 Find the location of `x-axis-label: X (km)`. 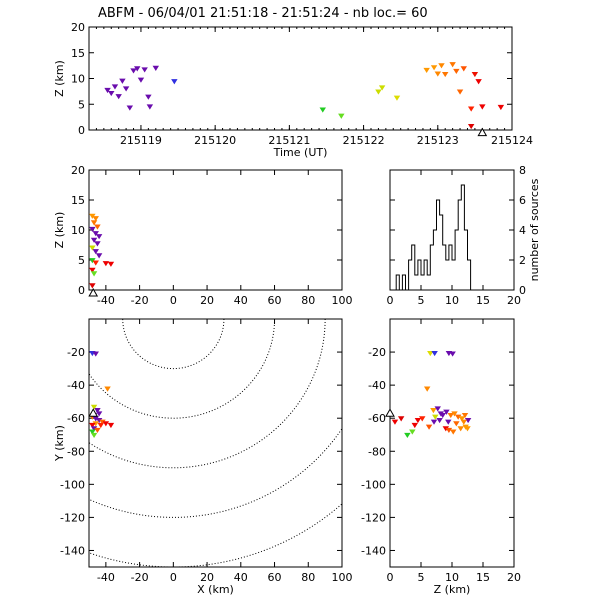

x-axis-label: X (km) is located at coordinates (215, 589).